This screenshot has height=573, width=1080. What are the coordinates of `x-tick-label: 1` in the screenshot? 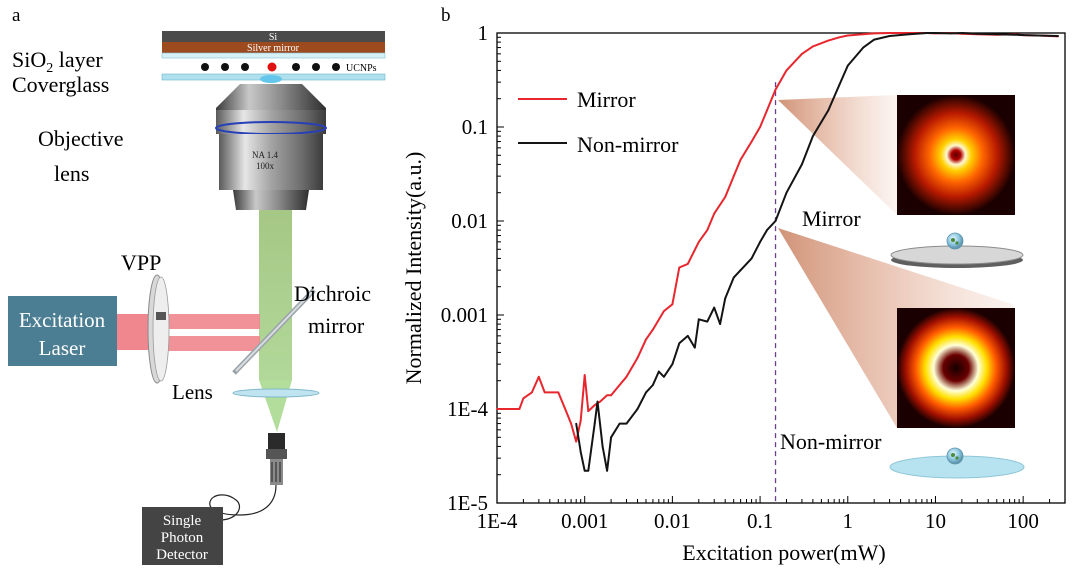 It's located at (848, 521).